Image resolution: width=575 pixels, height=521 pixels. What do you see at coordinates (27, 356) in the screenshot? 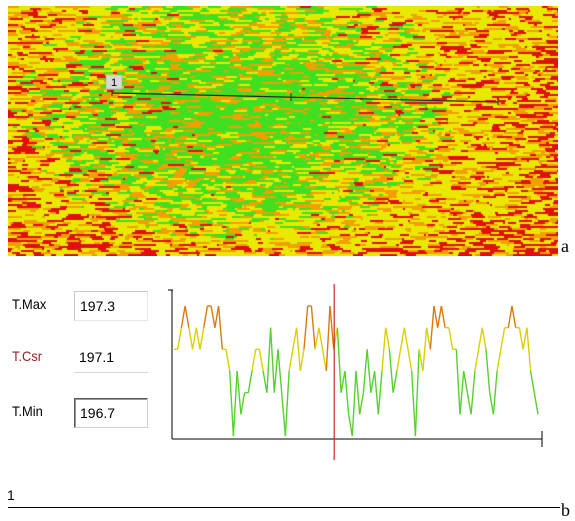
I see `cursor-temp-label: T.Csr` at bounding box center [27, 356].